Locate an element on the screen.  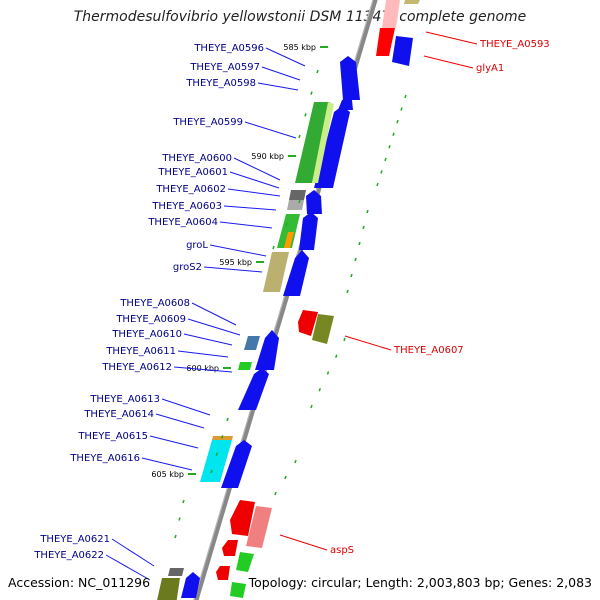
gene-thye-a0607 is located at coordinates (308, 323).